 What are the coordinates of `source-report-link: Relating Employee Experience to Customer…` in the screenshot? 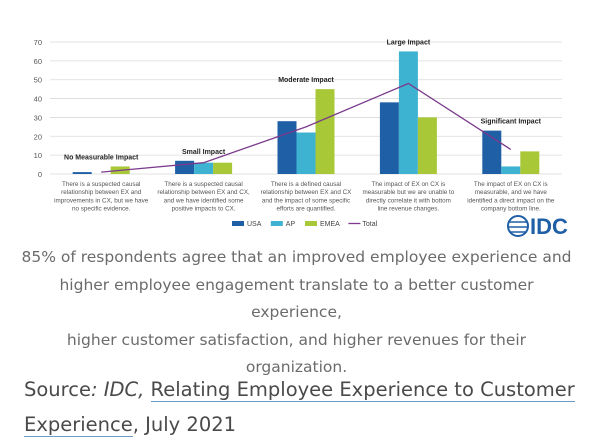 It's located at (299, 407).